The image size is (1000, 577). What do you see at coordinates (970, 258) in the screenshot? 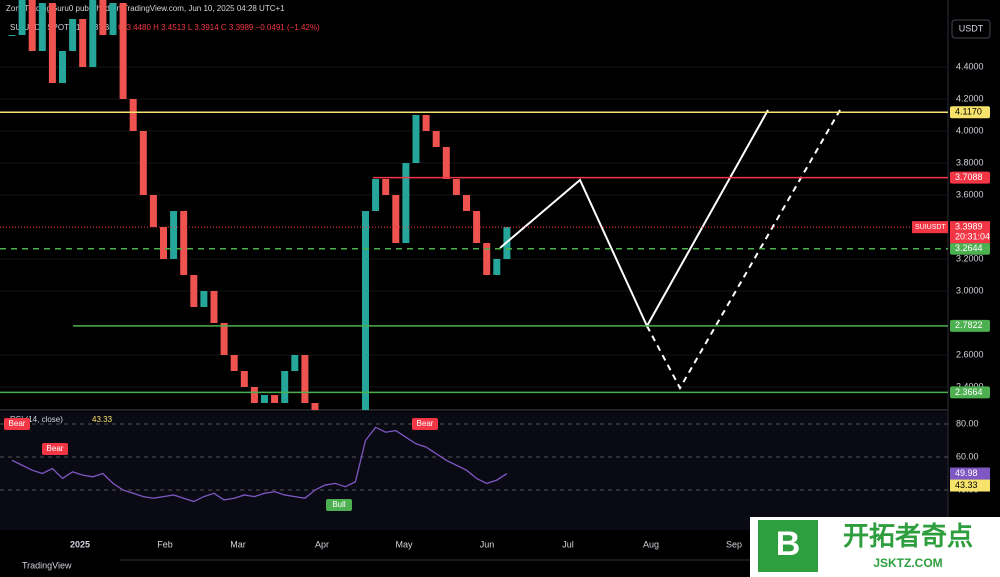
I see `price-label: 3.2000` at bounding box center [970, 258].